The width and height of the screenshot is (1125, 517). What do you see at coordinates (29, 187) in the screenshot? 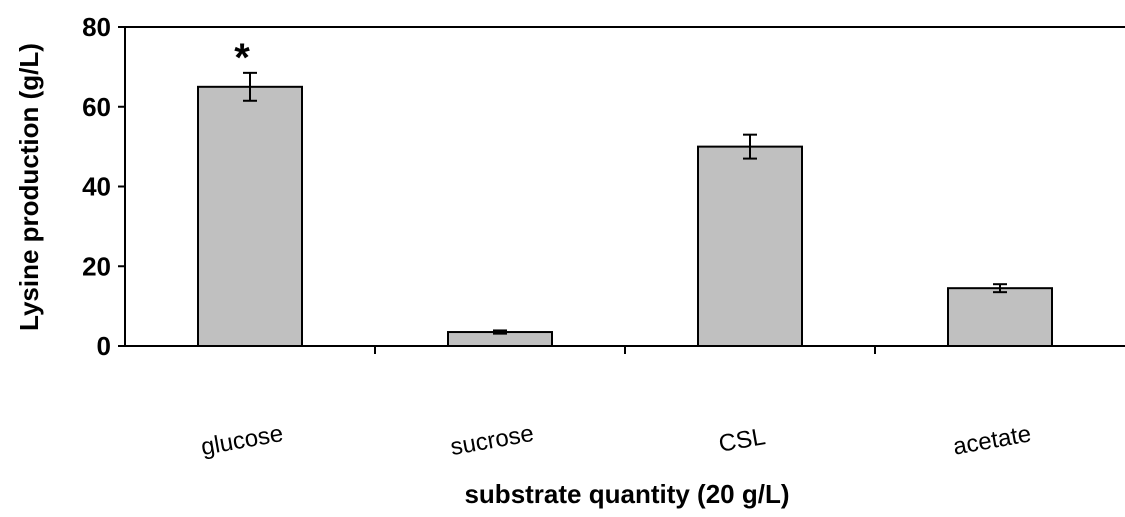
I see `y-axis-title: Lysine production (g/L)` at bounding box center [29, 187].